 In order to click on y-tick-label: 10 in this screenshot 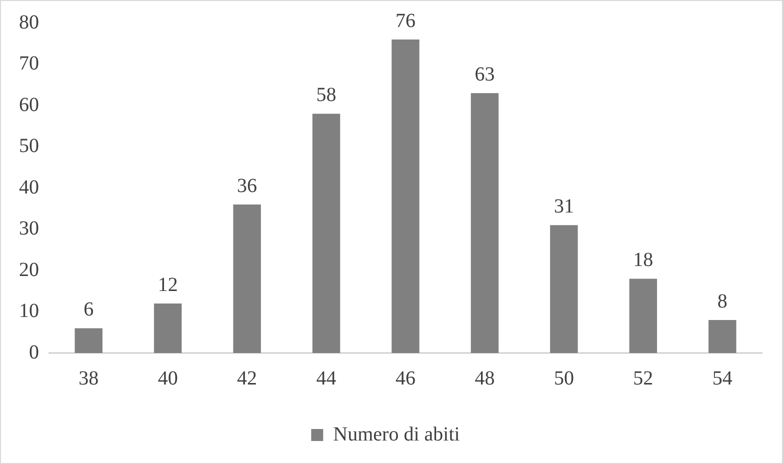, I will do `click(29, 311)`.